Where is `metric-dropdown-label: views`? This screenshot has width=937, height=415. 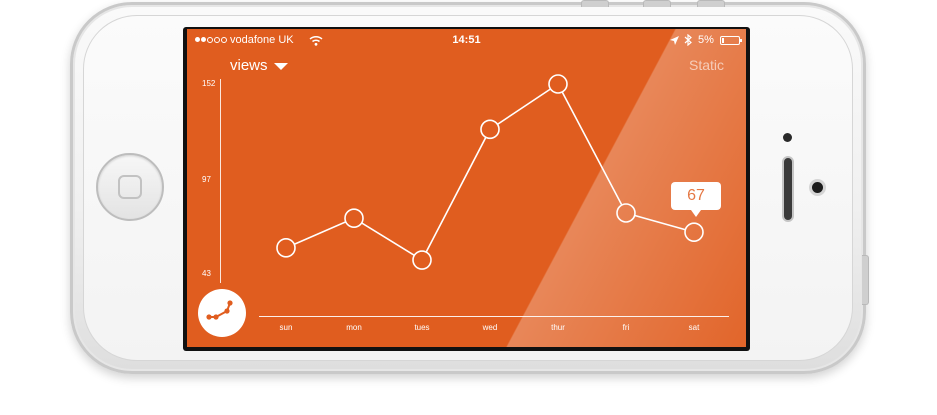 metric-dropdown-label: views is located at coordinates (249, 65).